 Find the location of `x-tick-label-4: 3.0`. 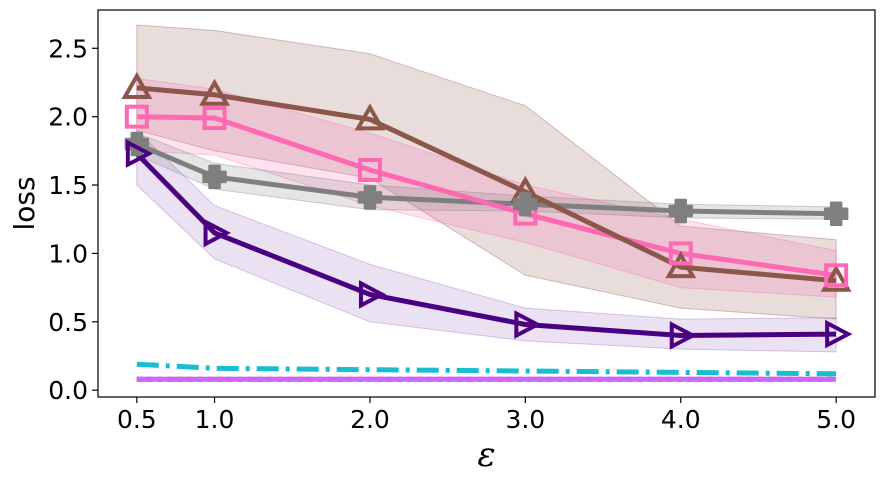

x-tick-label-4: 3.0 is located at coordinates (525, 419).